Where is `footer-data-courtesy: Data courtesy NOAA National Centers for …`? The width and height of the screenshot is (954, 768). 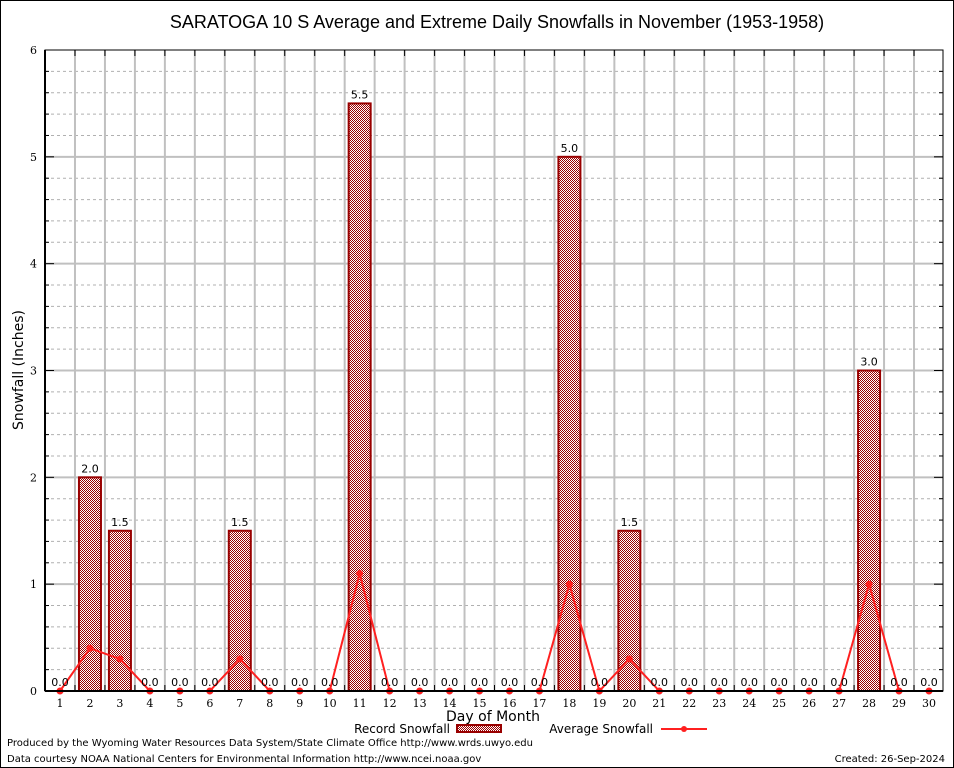
footer-data-courtesy: Data courtesy NOAA National Centers for … is located at coordinates (244, 759).